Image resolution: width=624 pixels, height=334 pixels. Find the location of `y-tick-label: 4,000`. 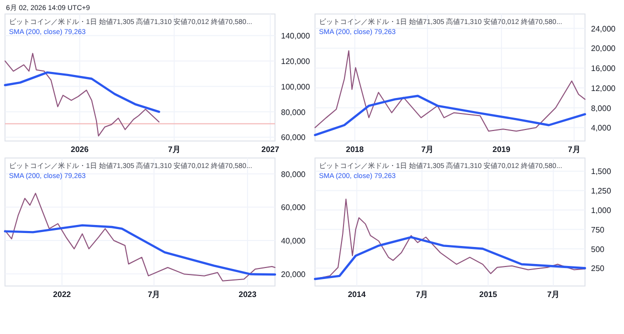

y-tick-label: 4,000 is located at coordinates (601, 128).